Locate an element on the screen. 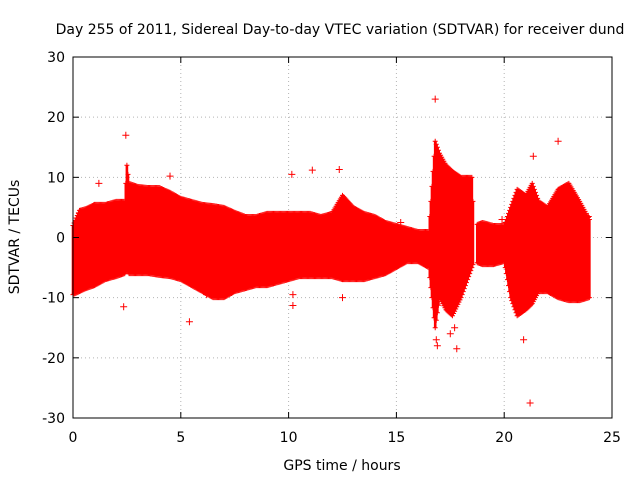 This screenshot has width=640, height=480. y-tick-label: 30 is located at coordinates (56, 58).